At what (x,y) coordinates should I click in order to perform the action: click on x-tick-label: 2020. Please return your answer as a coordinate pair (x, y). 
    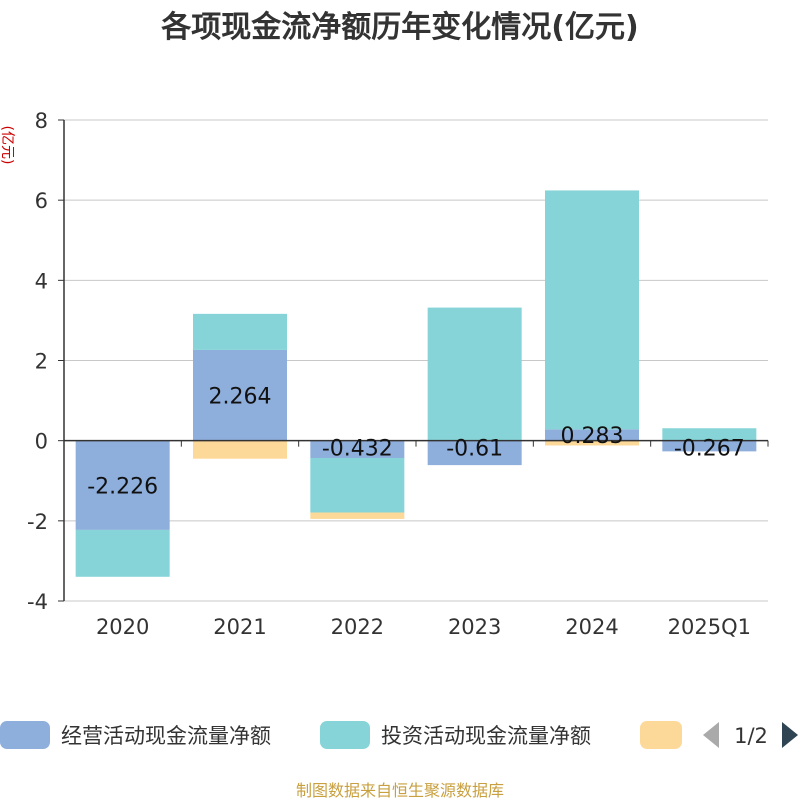
    Looking at the image, I should click on (122, 627).